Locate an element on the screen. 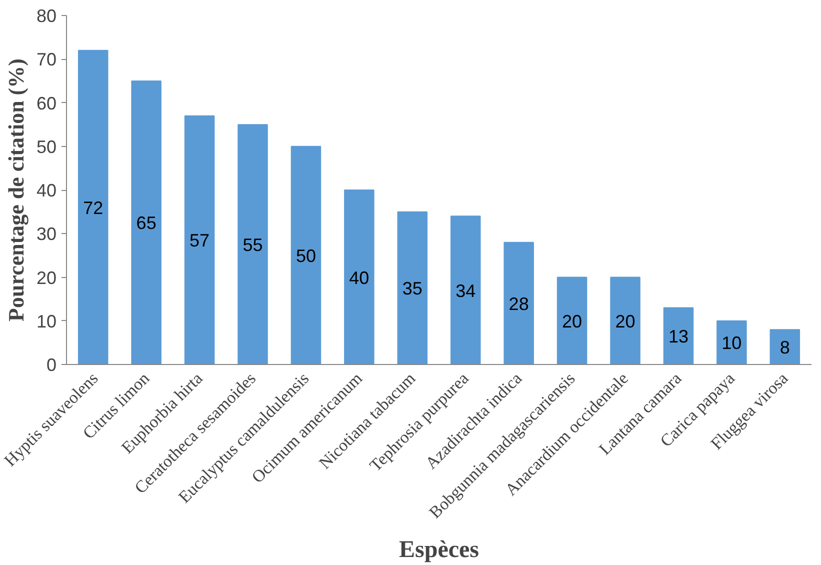  data-label: 65 is located at coordinates (146, 223).